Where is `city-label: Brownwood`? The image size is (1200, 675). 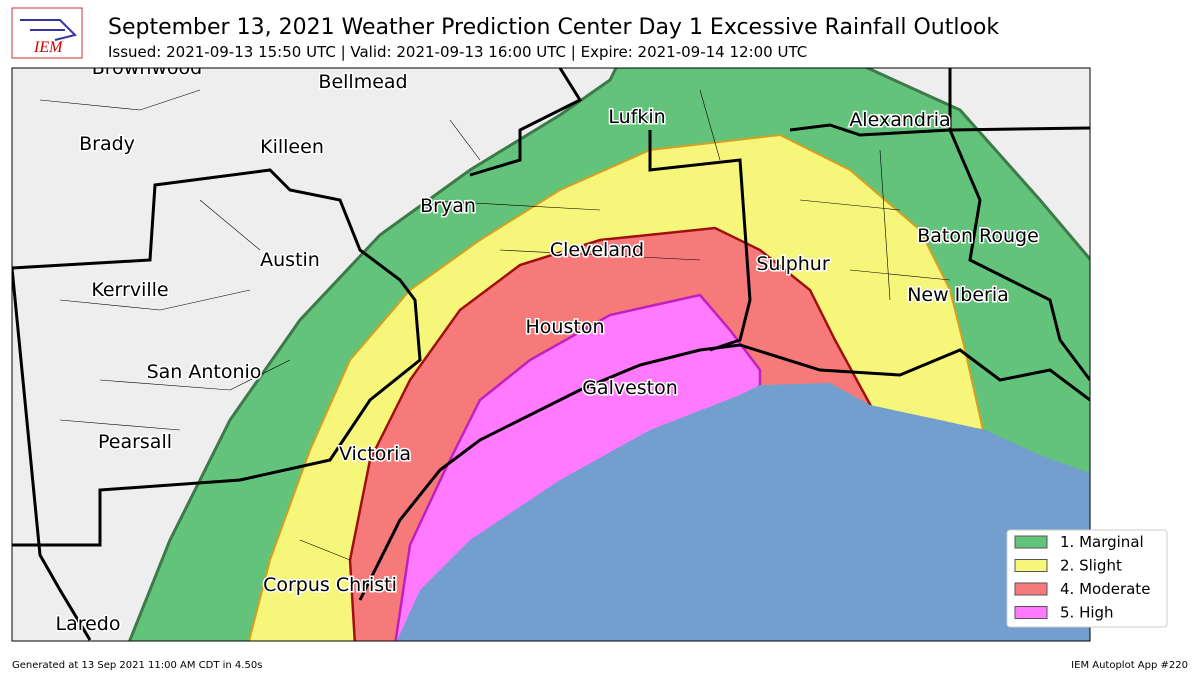
city-label: Brownwood is located at coordinates (147, 68).